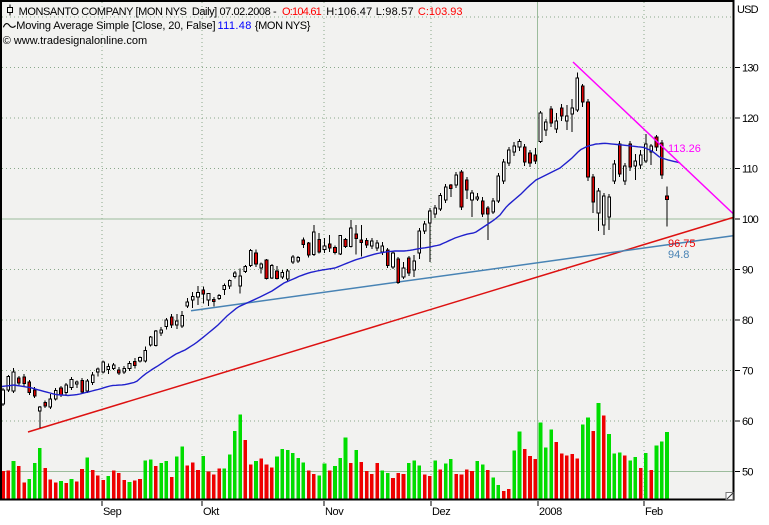 This screenshot has height=525, width=769. Describe the element at coordinates (747, 271) in the screenshot. I see `svg-text: 90` at that location.